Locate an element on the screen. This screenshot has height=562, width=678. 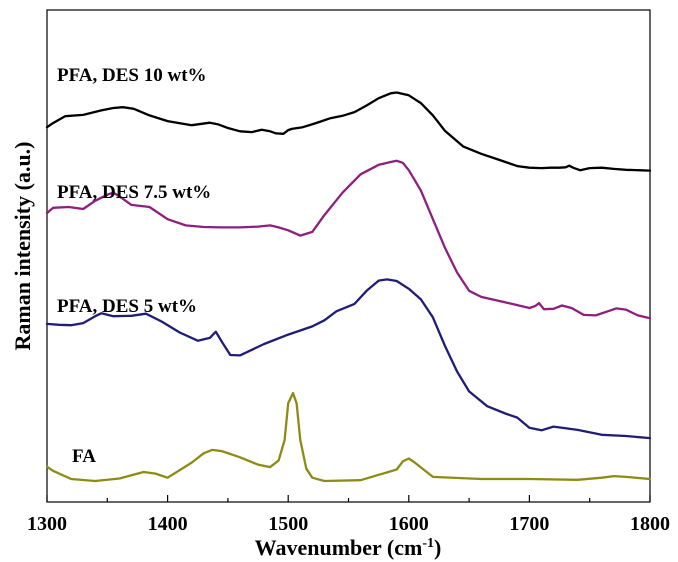
x-tick-label: 1500 is located at coordinates (288, 524).